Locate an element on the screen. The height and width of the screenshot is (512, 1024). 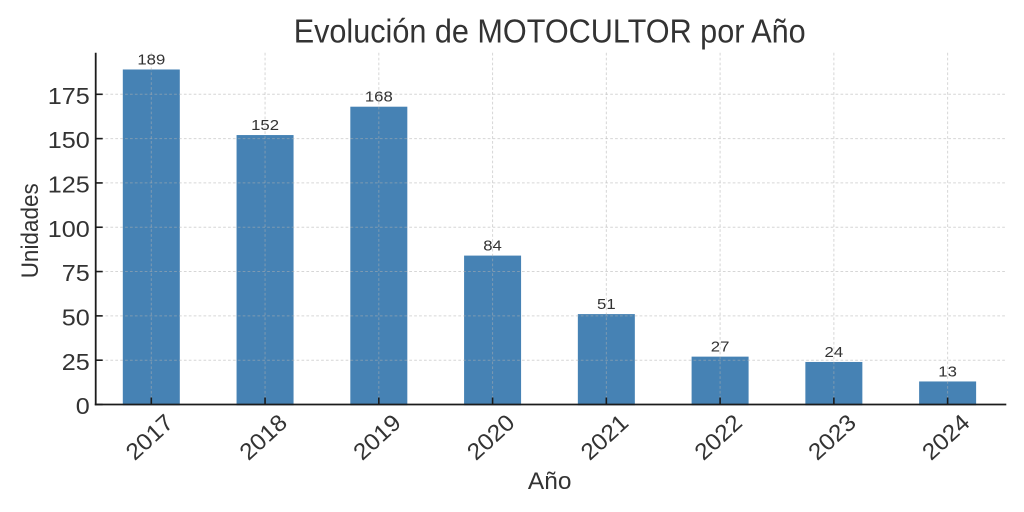
svg-text: 50 is located at coordinates (76, 317).